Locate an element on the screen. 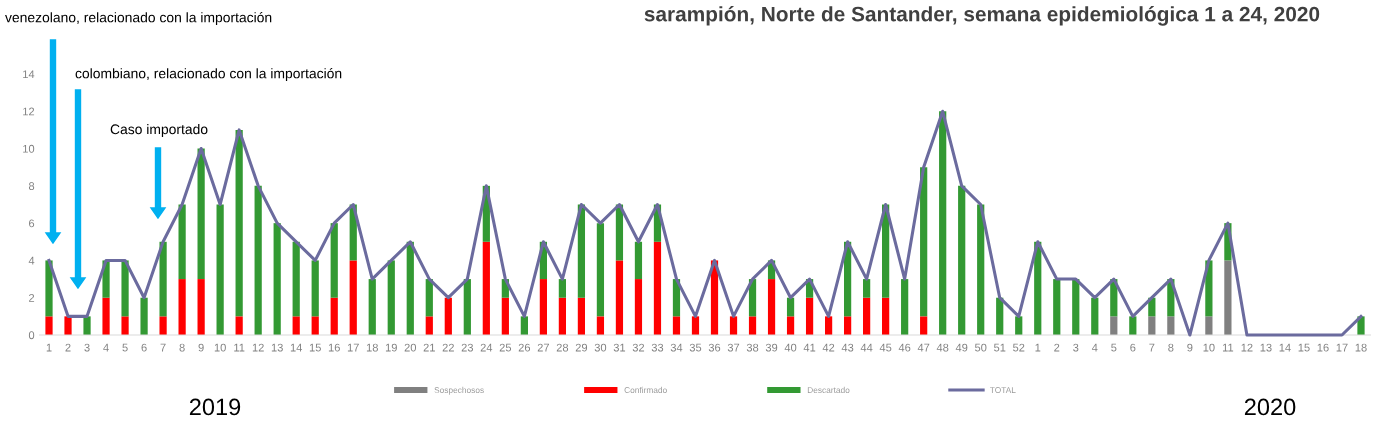 The width and height of the screenshot is (1376, 424). x-tick-label: 40 is located at coordinates (790, 347).